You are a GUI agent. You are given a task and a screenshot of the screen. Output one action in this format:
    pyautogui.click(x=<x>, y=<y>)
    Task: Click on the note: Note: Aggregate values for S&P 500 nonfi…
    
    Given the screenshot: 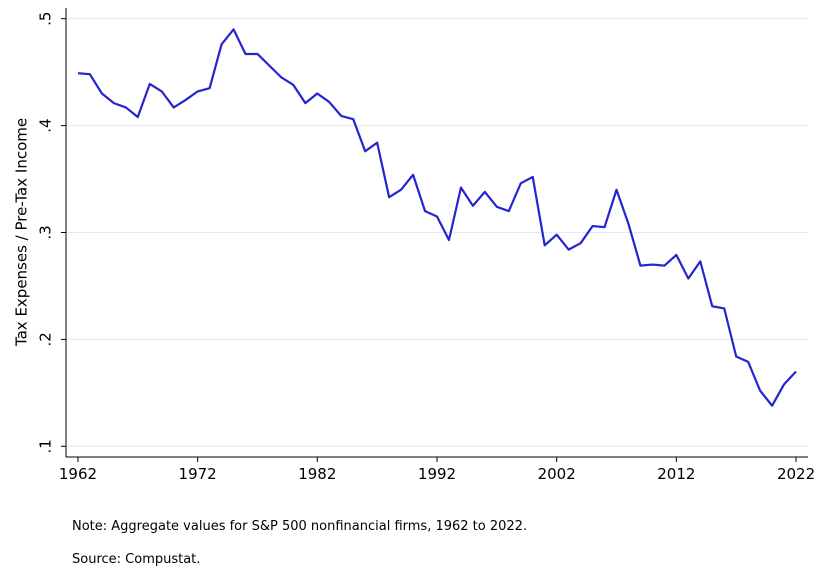 What is the action you would take?
    pyautogui.click(x=299, y=526)
    